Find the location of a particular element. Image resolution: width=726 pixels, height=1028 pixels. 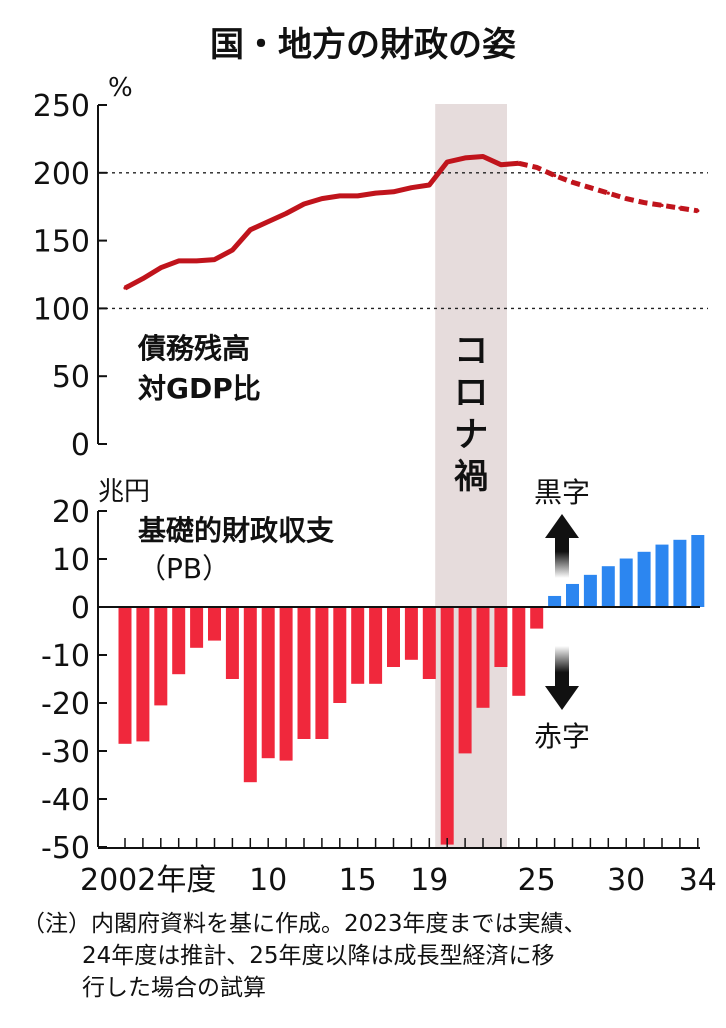

x-tick-label: 2002年度 is located at coordinates (148, 880).